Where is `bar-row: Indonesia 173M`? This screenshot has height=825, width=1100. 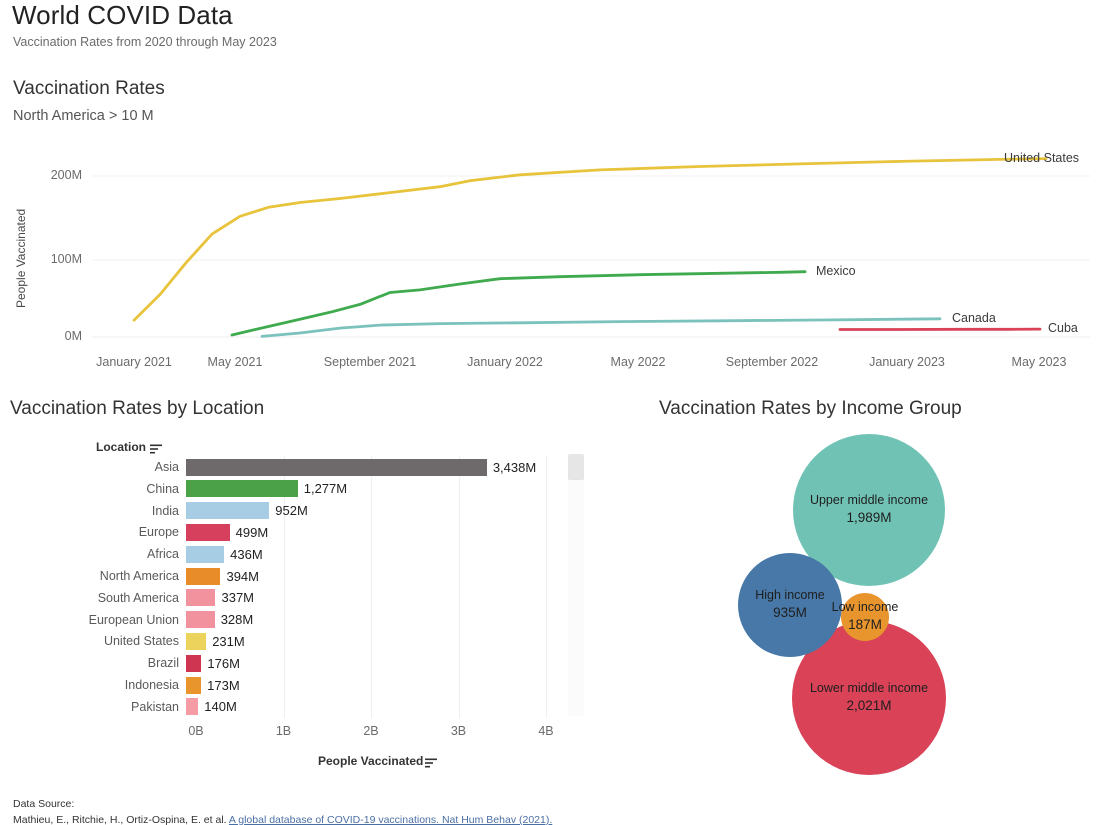 bar-row: Indonesia 173M is located at coordinates (310, 685).